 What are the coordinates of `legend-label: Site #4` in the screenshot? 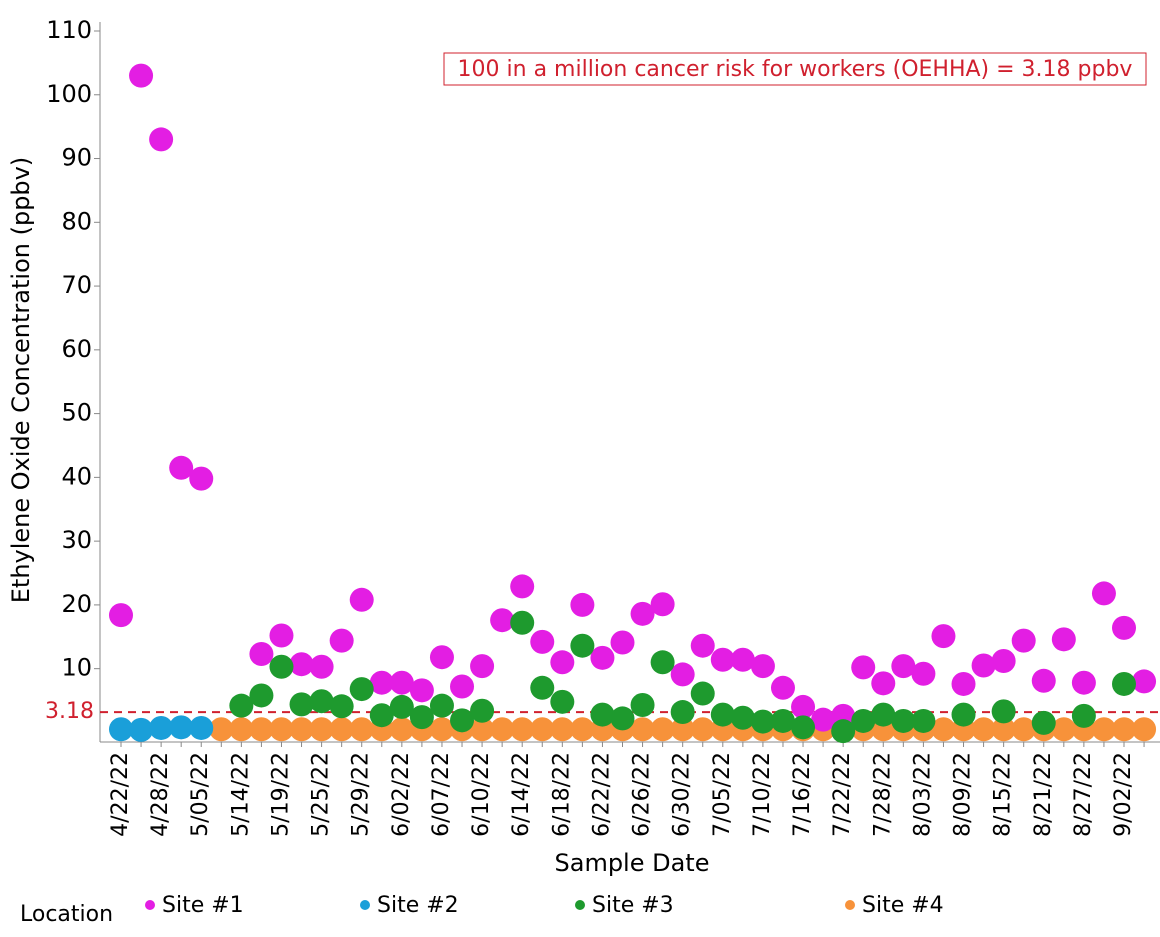 It's located at (903, 905).